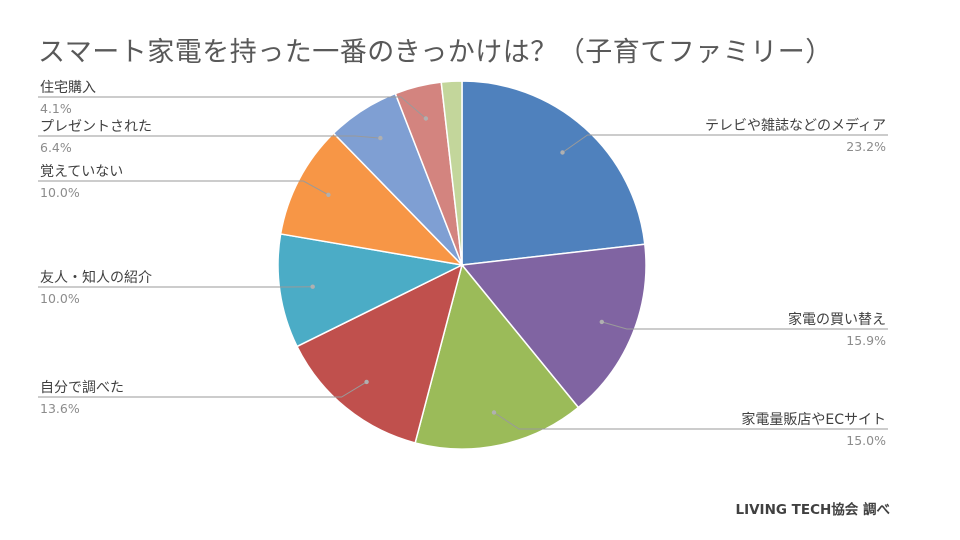 The image size is (960, 540). What do you see at coordinates (795, 125) in the screenshot?
I see `slice-label: テレビや雑誌などのメディア` at bounding box center [795, 125].